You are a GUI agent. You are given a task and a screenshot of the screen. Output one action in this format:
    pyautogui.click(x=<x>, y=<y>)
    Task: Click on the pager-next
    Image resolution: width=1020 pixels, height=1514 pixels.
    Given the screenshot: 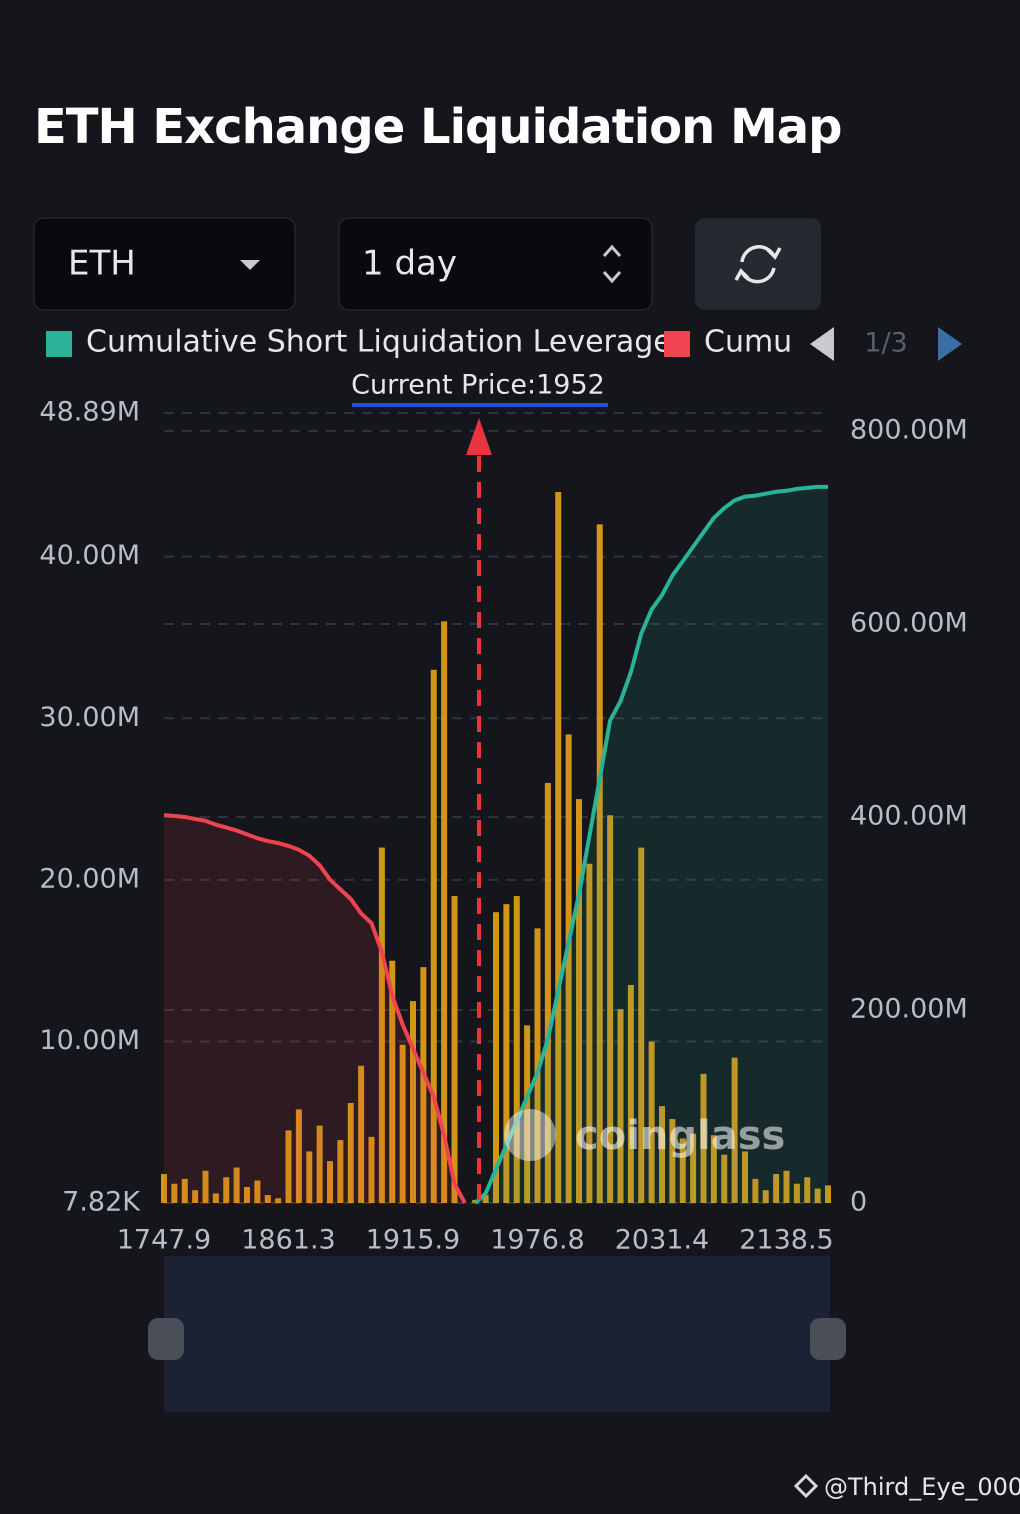 What is the action you would take?
    pyautogui.click(x=950, y=344)
    